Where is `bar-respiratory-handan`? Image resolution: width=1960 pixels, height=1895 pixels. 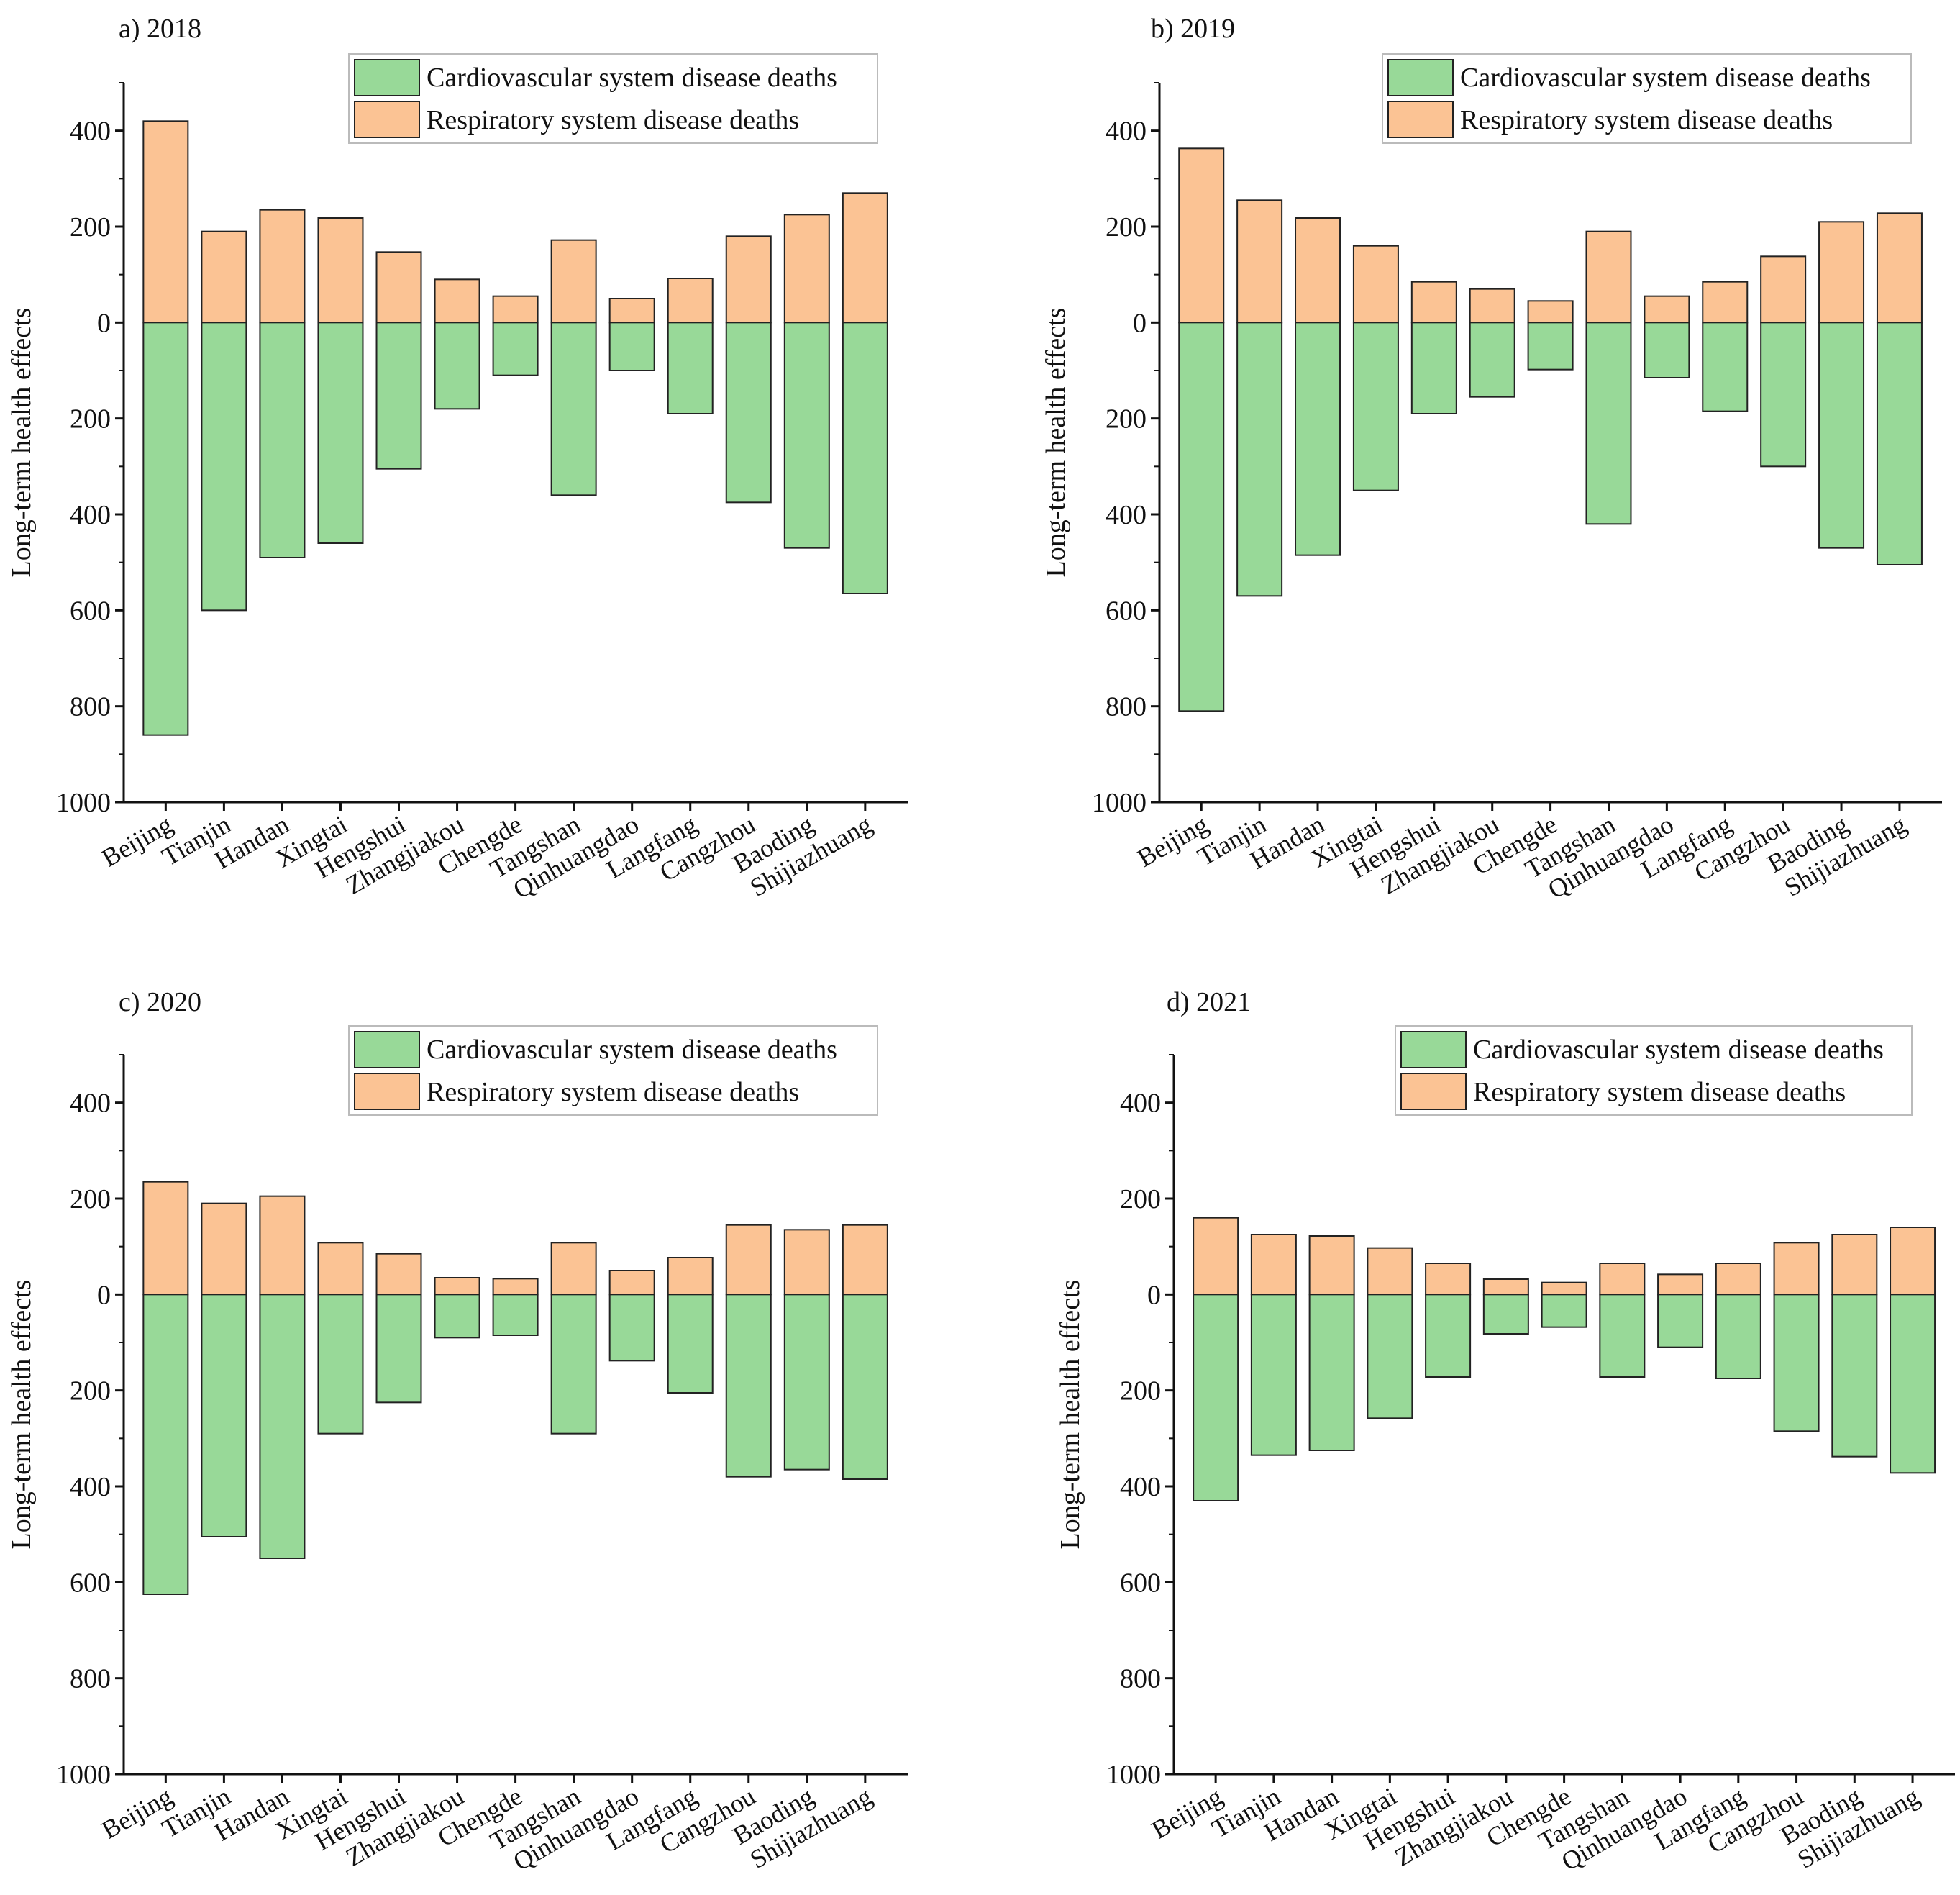 bar-respiratory-handan is located at coordinates (1332, 1265).